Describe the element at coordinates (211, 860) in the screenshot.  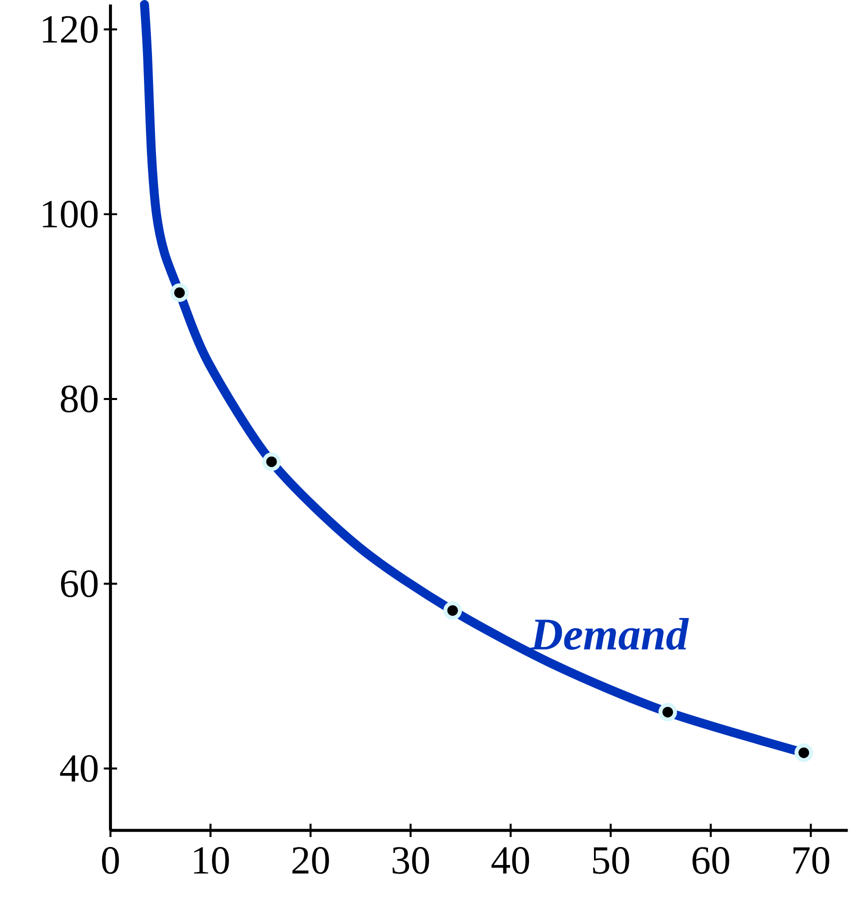
I see `x-tick-label: 10` at that location.